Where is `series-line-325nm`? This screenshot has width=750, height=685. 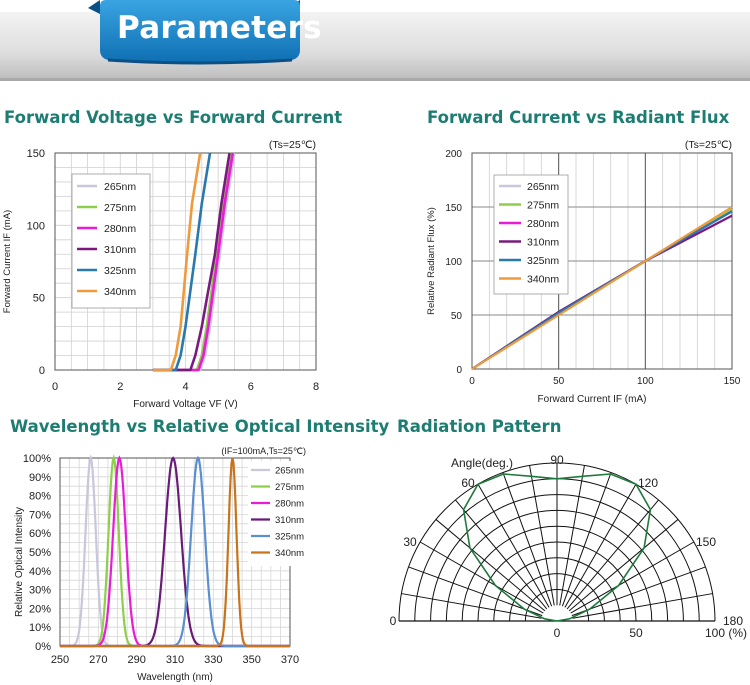
series-line-325nm is located at coordinates (182, 262).